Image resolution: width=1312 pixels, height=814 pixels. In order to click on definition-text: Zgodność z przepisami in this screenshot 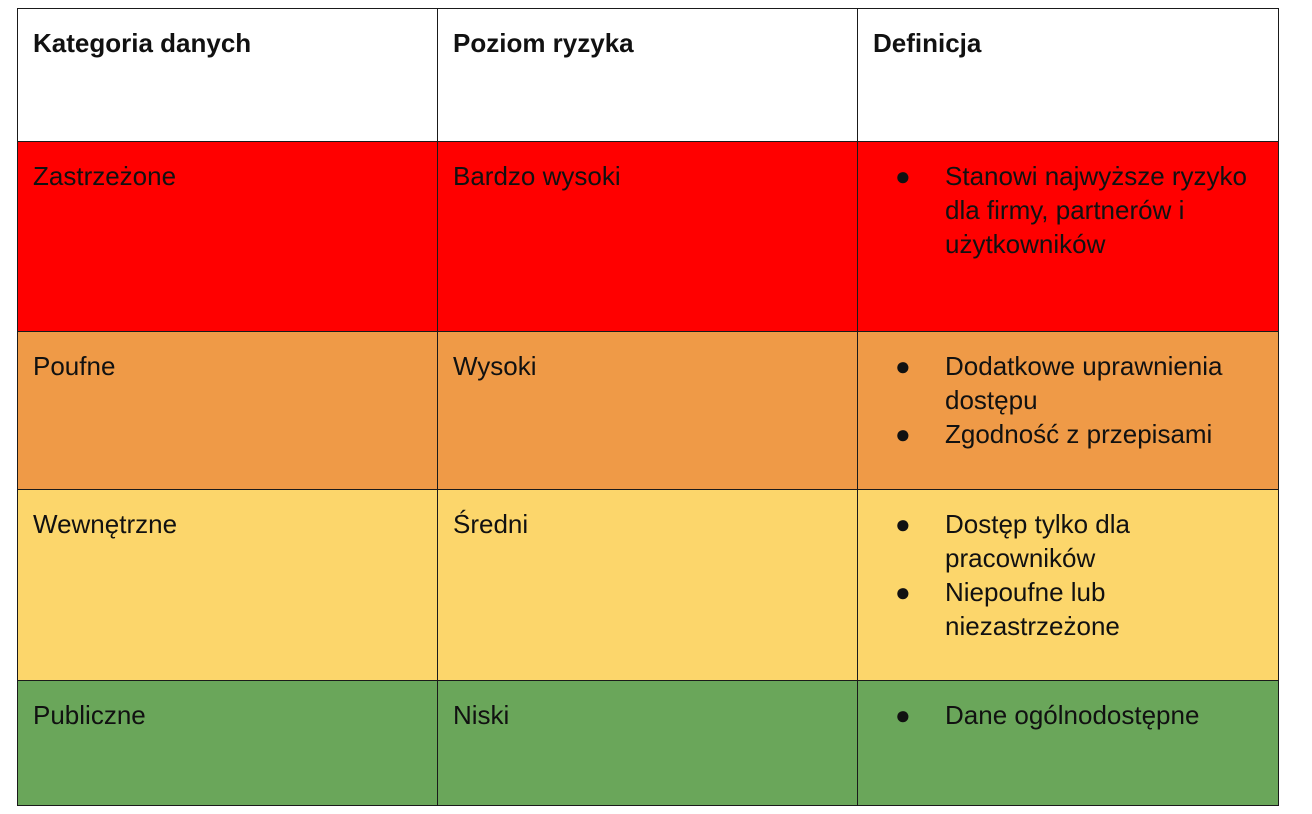, I will do `click(1079, 434)`.